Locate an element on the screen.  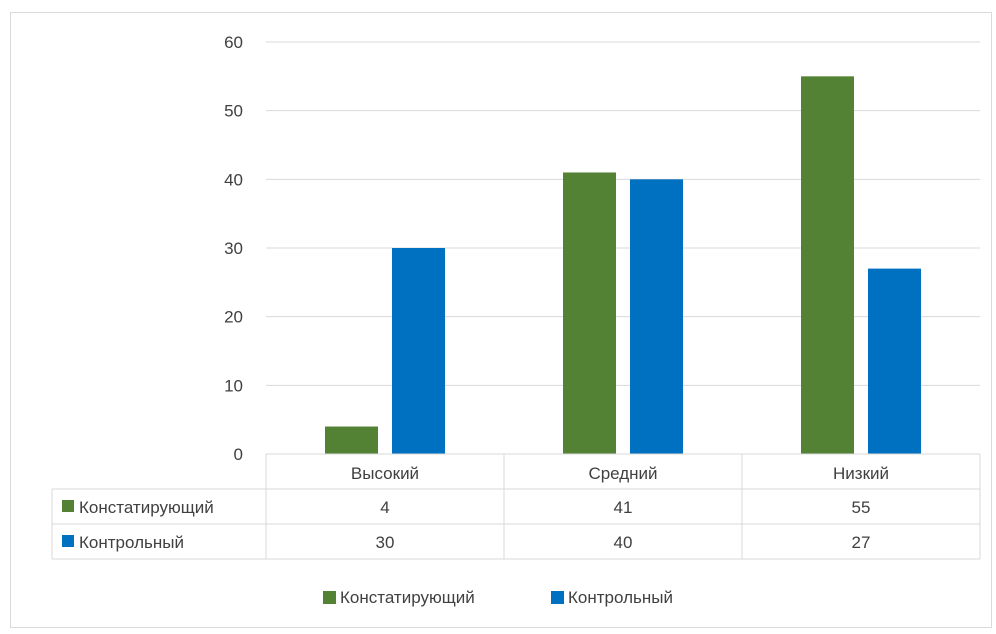
legend: Констатирующий Контрольный is located at coordinates (498, 597).